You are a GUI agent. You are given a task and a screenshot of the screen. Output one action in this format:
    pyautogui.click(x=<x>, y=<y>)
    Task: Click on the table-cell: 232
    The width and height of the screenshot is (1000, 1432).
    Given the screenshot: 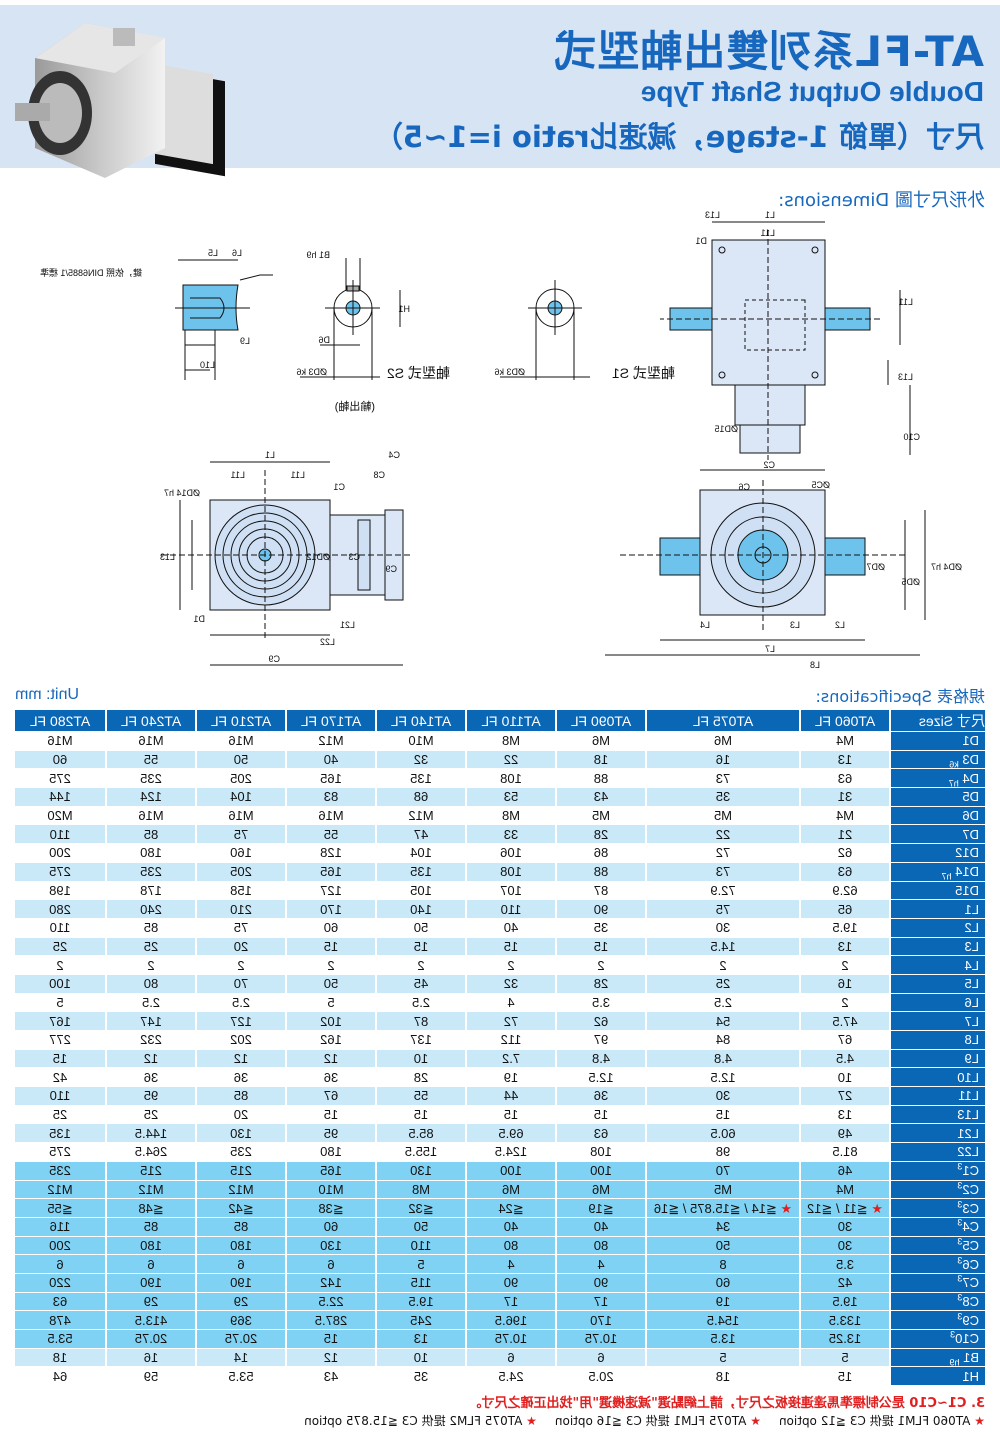 What is the action you would take?
    pyautogui.click(x=151, y=1040)
    